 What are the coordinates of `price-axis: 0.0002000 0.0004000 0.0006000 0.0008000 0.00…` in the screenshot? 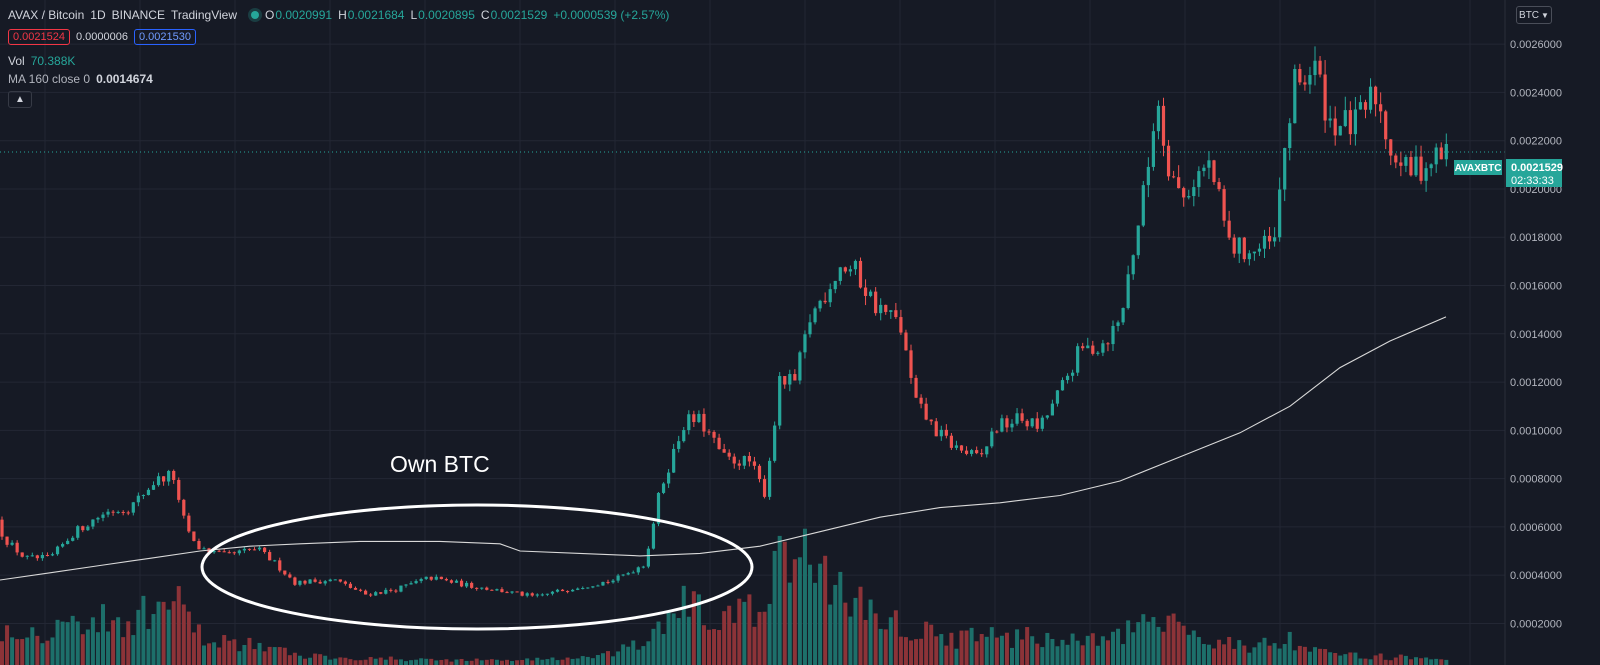 It's located at (1552, 332).